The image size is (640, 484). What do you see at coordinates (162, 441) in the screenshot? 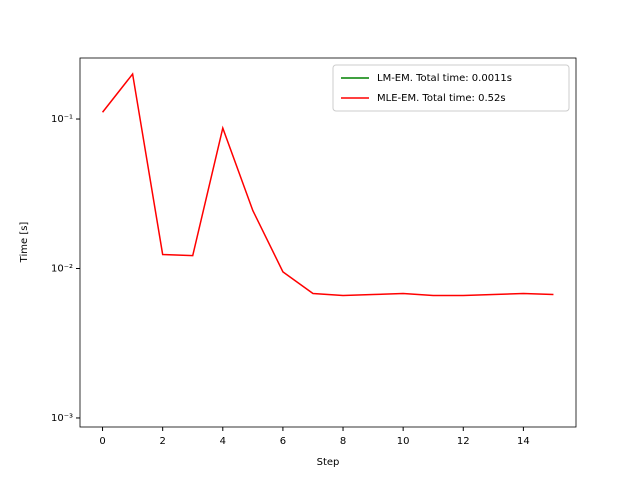
I see `x-tick-label: 2` at bounding box center [162, 441].